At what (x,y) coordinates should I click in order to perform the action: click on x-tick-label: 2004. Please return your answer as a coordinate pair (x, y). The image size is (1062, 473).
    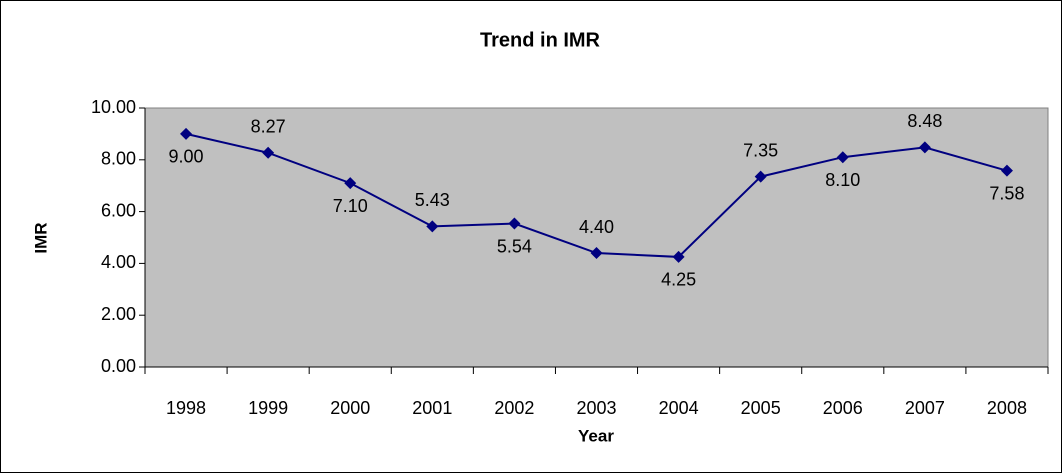
    Looking at the image, I should click on (679, 408).